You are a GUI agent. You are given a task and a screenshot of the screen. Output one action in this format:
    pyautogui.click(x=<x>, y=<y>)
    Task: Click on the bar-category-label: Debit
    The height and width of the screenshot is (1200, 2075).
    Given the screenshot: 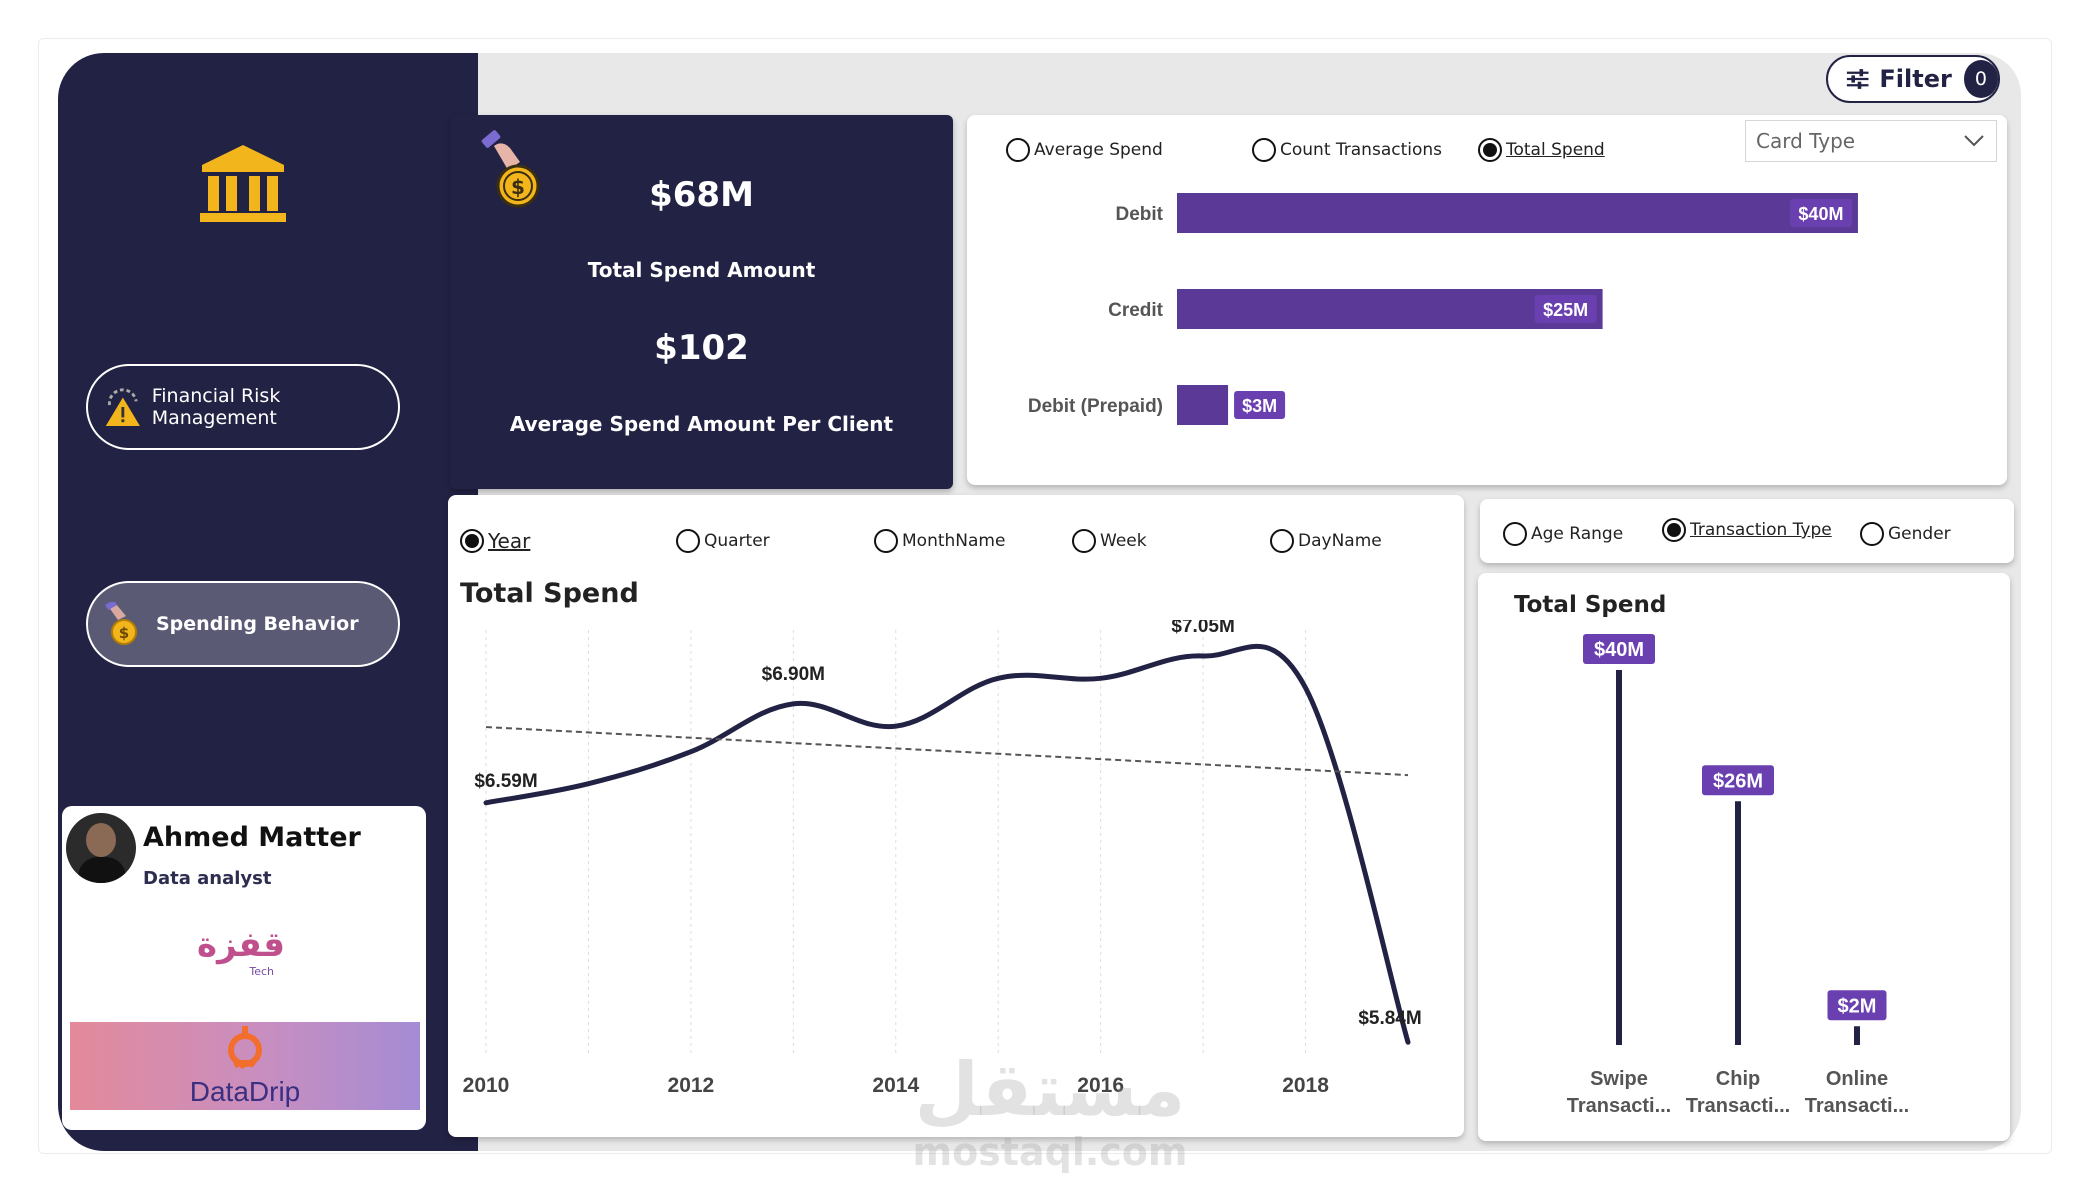 What is the action you would take?
    pyautogui.click(x=1140, y=214)
    